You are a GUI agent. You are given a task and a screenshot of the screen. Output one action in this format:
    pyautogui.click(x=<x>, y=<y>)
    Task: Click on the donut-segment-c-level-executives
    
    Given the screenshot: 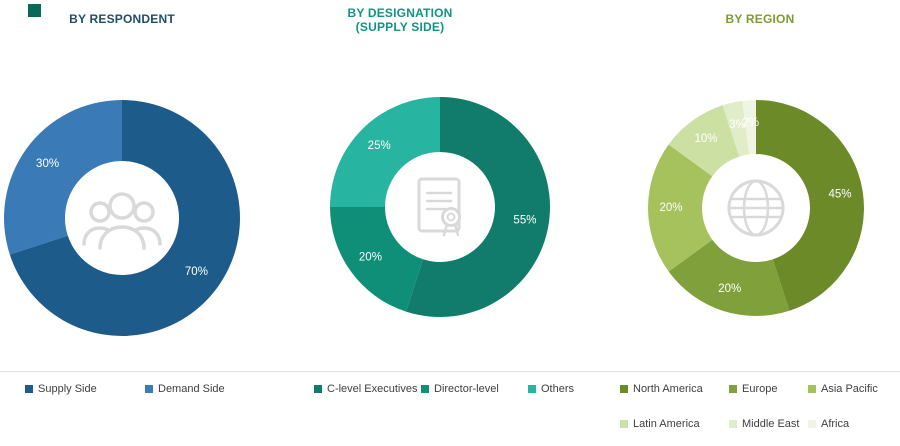 What is the action you would take?
    pyautogui.click(x=478, y=207)
    